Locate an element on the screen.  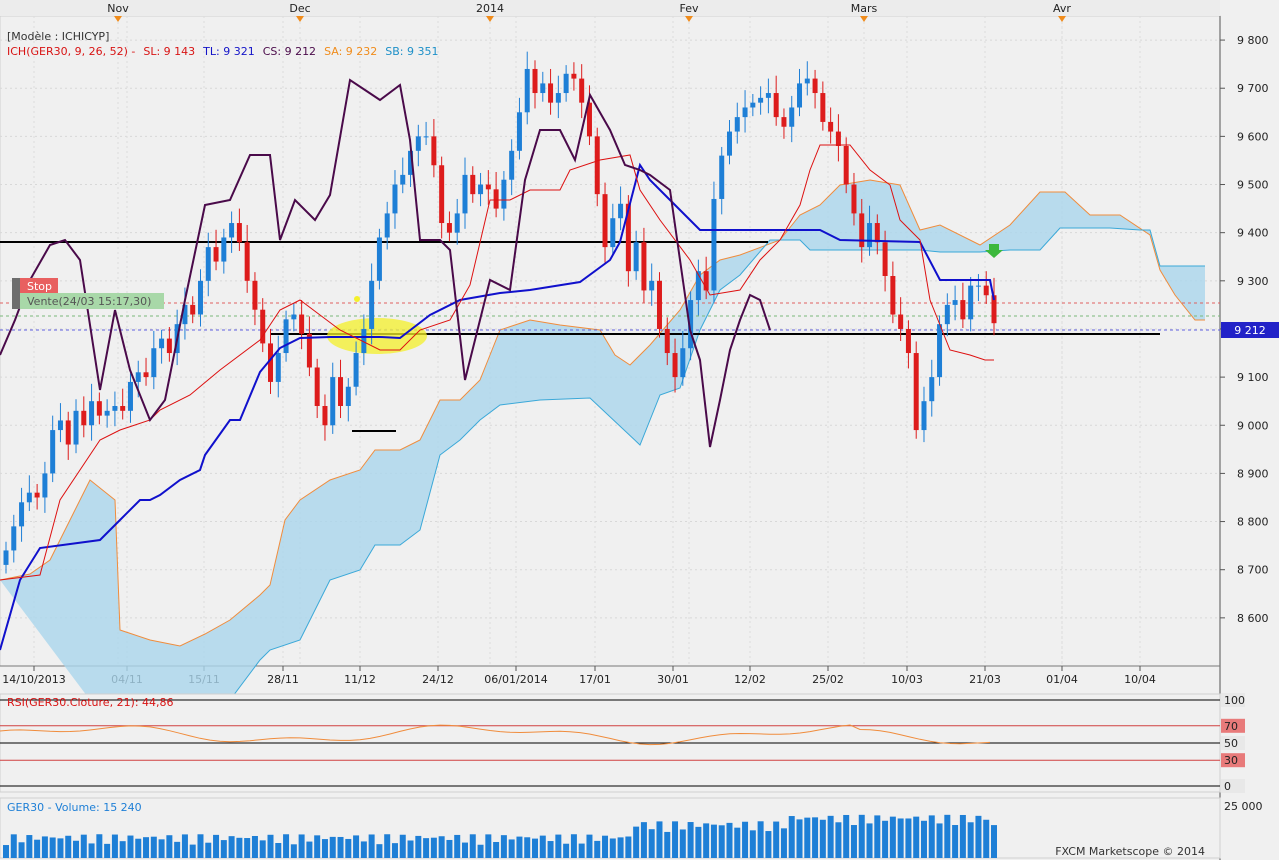
sell-order-handle is located at coordinates (16, 301).